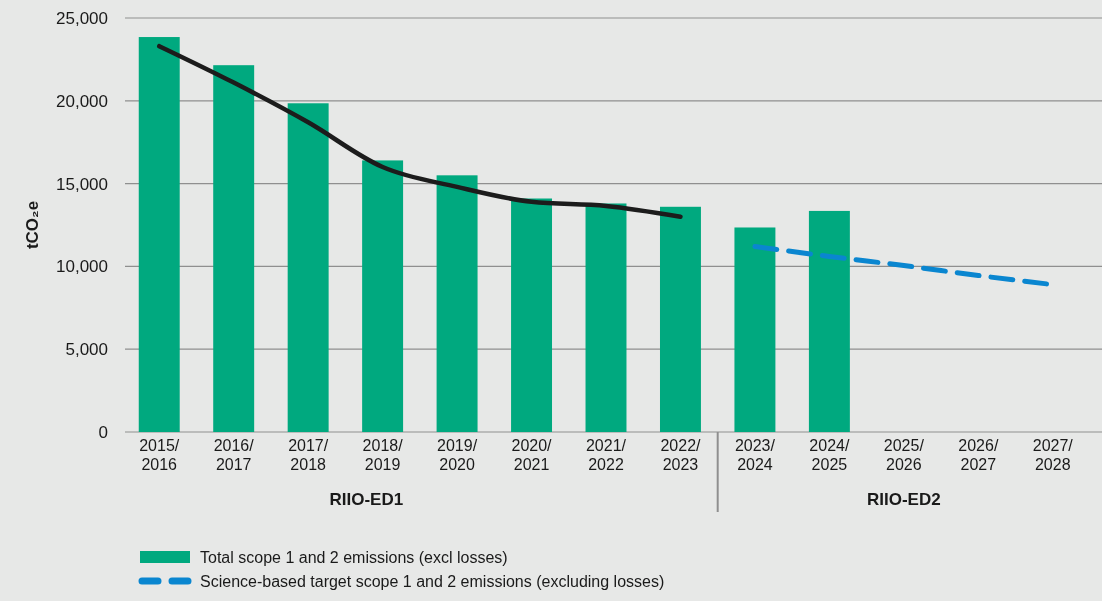  I want to click on y-tick-label: 10,000, so click(82, 267).